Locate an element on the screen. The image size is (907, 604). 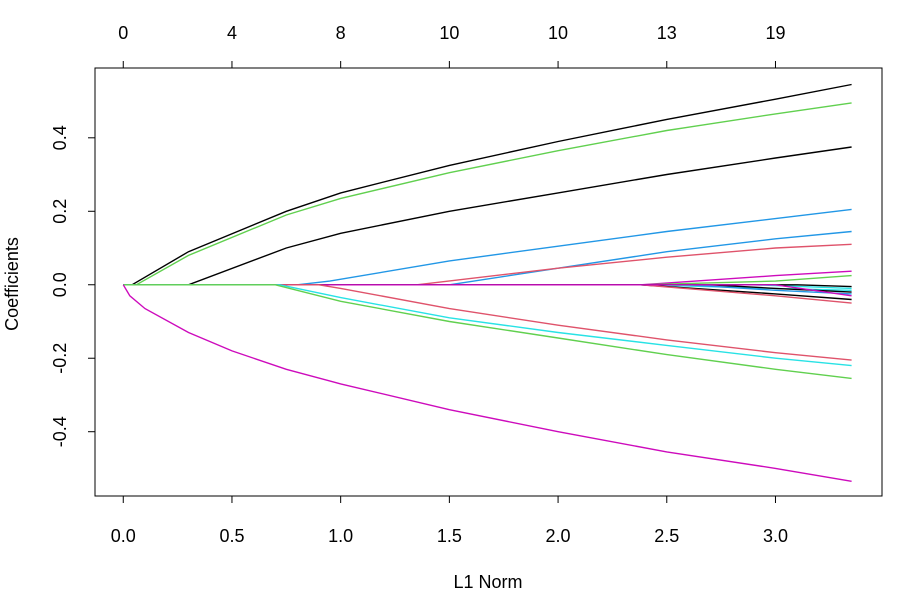
x-tick-label: 1.5 is located at coordinates (449, 536).